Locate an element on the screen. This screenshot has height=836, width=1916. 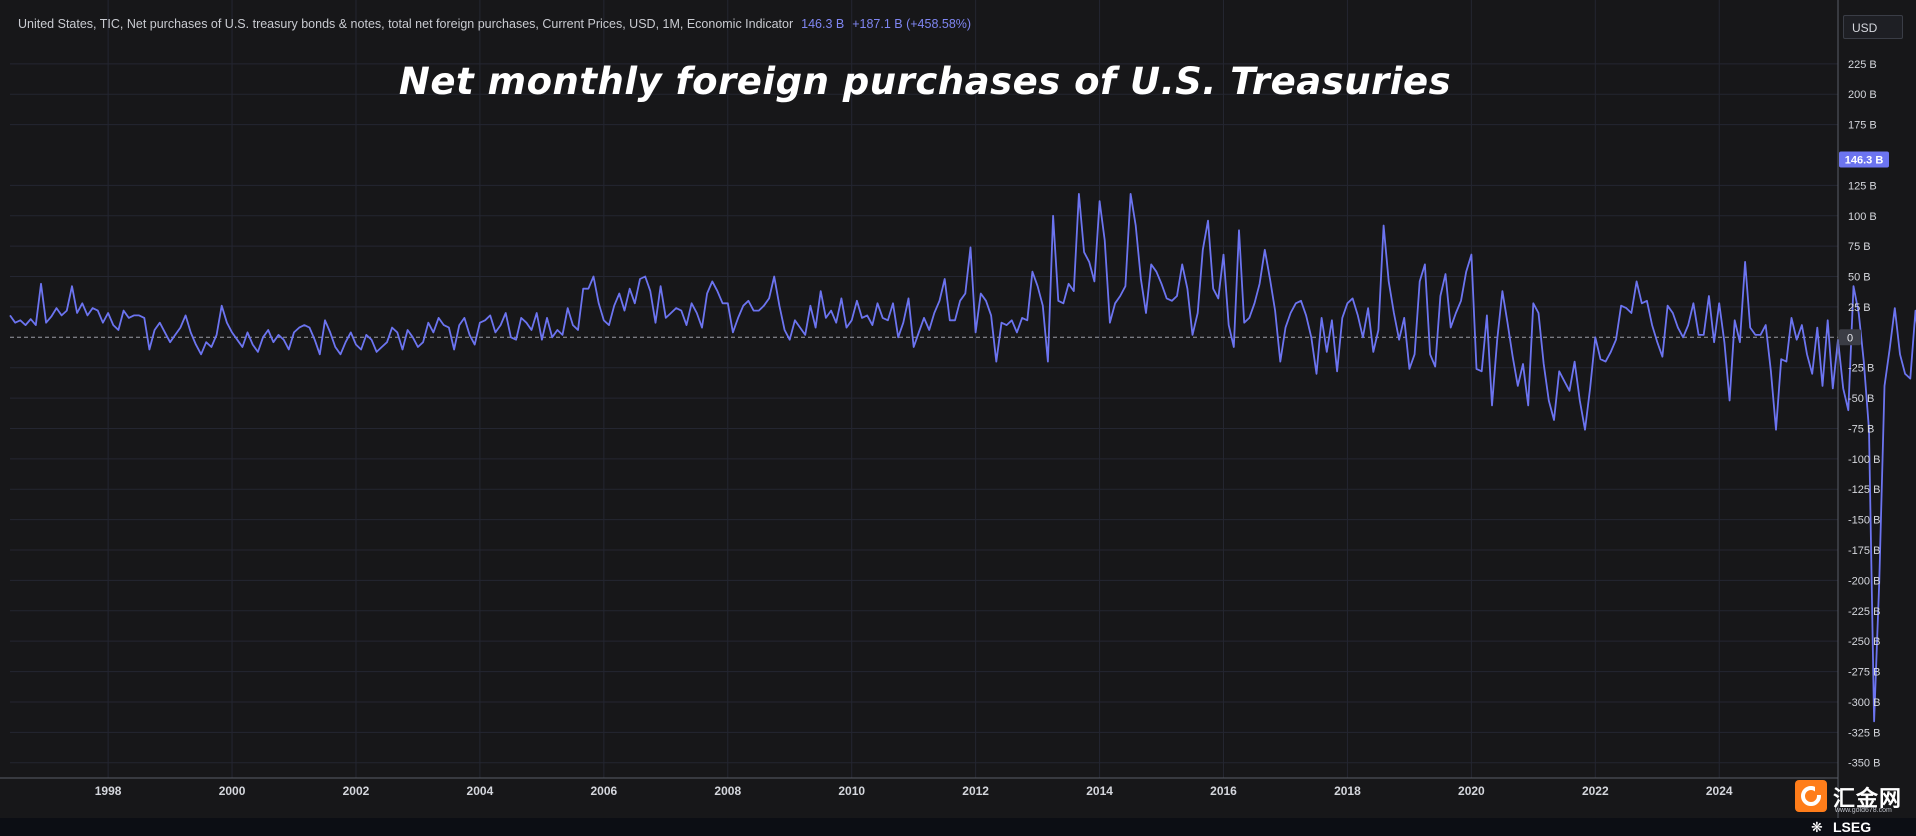
x-tick-label: 2018 is located at coordinates (1347, 791).